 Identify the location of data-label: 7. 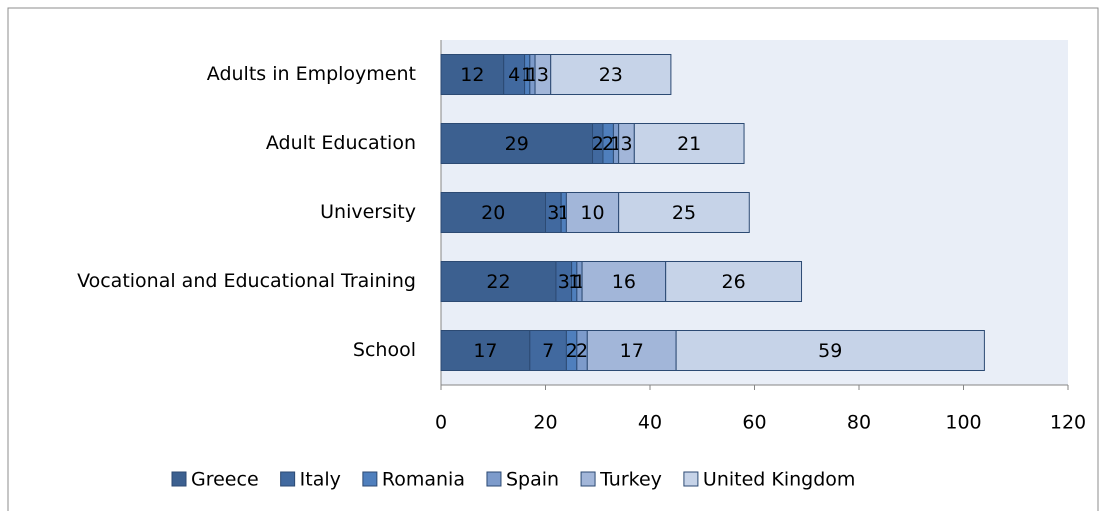
(548, 351).